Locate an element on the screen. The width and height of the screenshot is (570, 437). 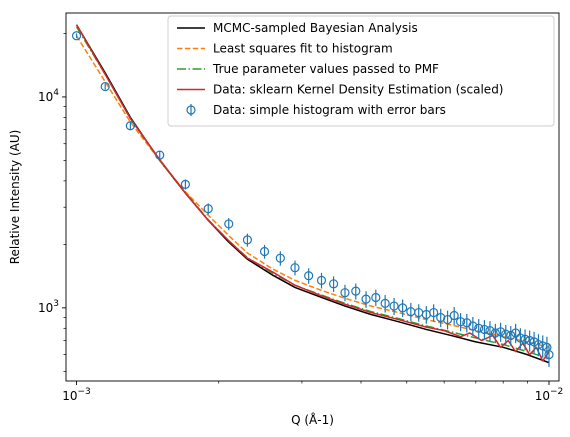
legend-label-2: Least squares fit to histogram is located at coordinates (303, 49).